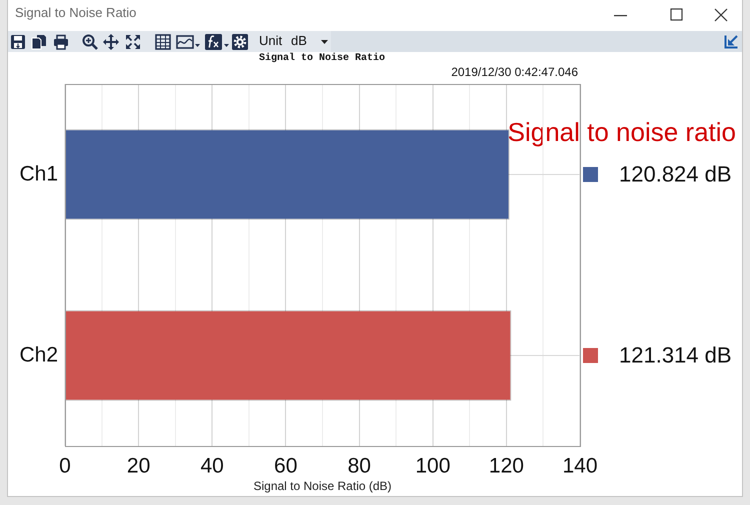 Image resolution: width=750 pixels, height=505 pixels. Describe the element at coordinates (65, 466) in the screenshot. I see `x-tick-label: 0` at that location.